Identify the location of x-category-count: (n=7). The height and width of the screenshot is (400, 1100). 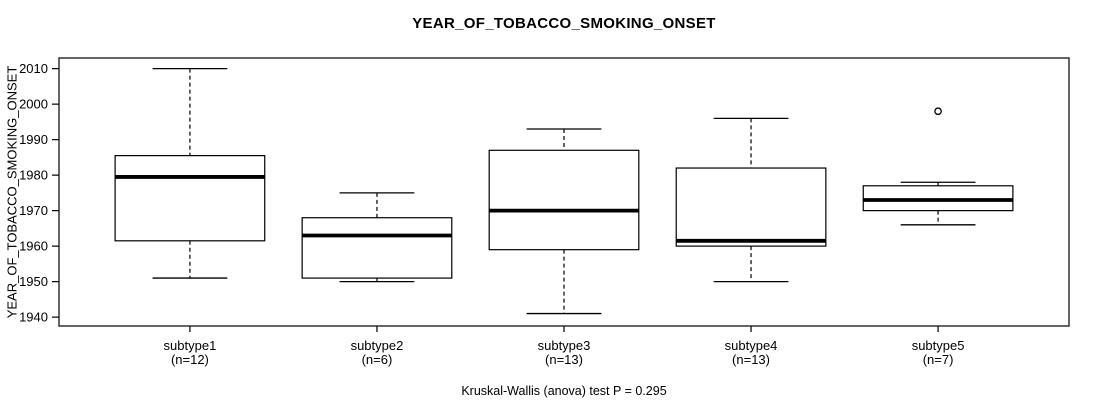
(938, 359).